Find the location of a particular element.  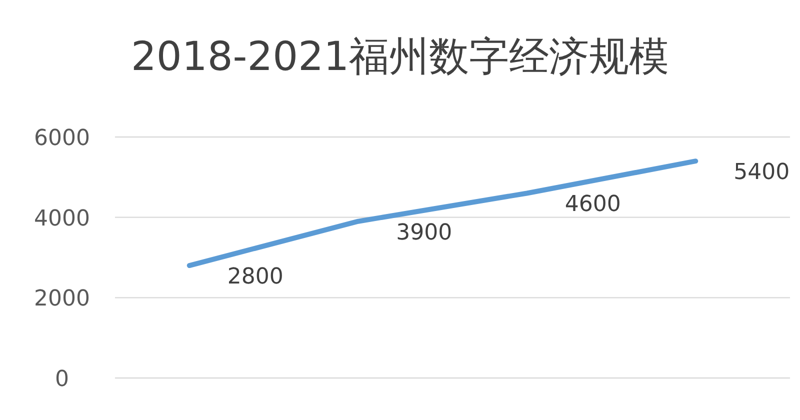

data-label: 2800 is located at coordinates (255, 277).